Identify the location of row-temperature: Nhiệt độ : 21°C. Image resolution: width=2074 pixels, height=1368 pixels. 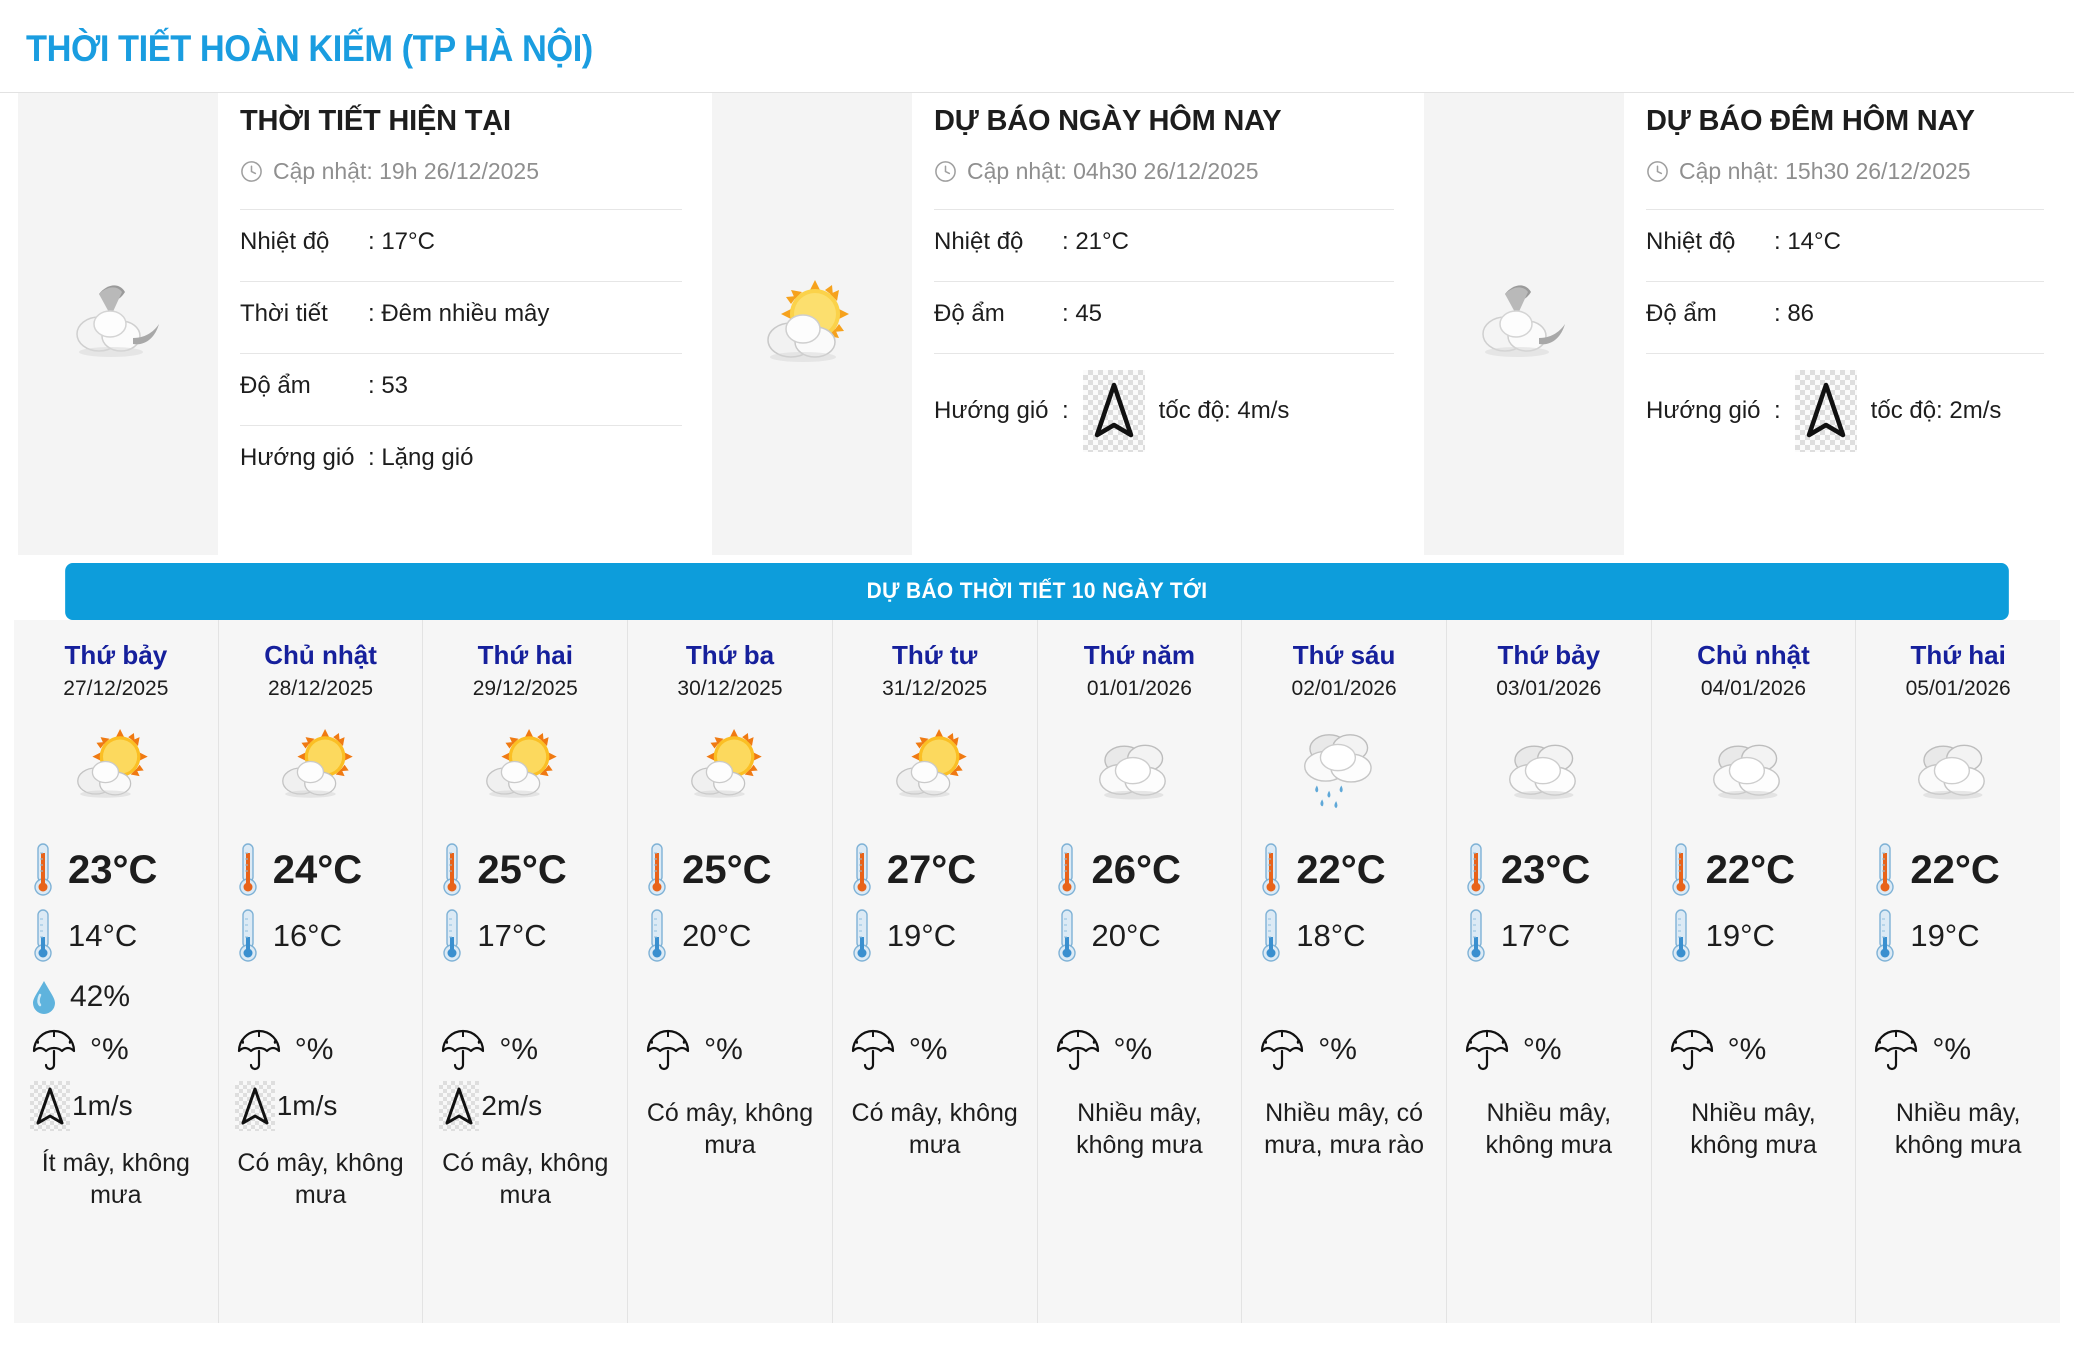
(1164, 245).